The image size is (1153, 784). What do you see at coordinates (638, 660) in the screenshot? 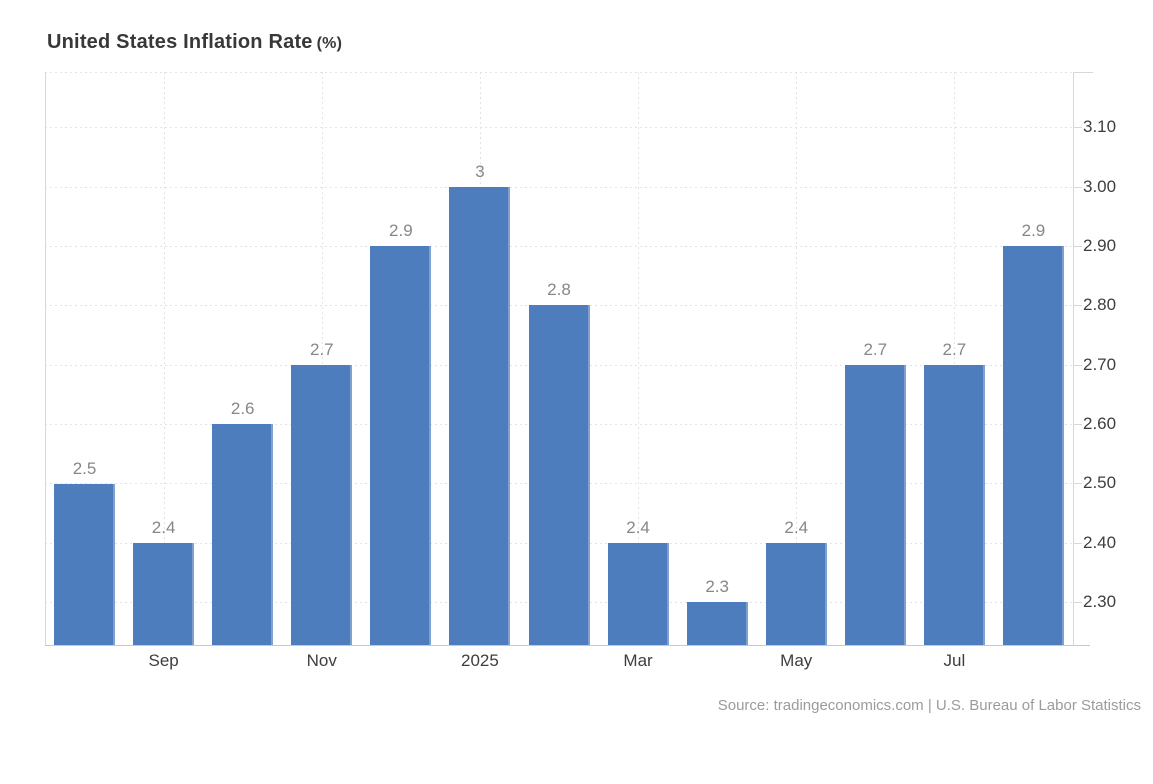
I see `x-axis-label: Mar` at bounding box center [638, 660].